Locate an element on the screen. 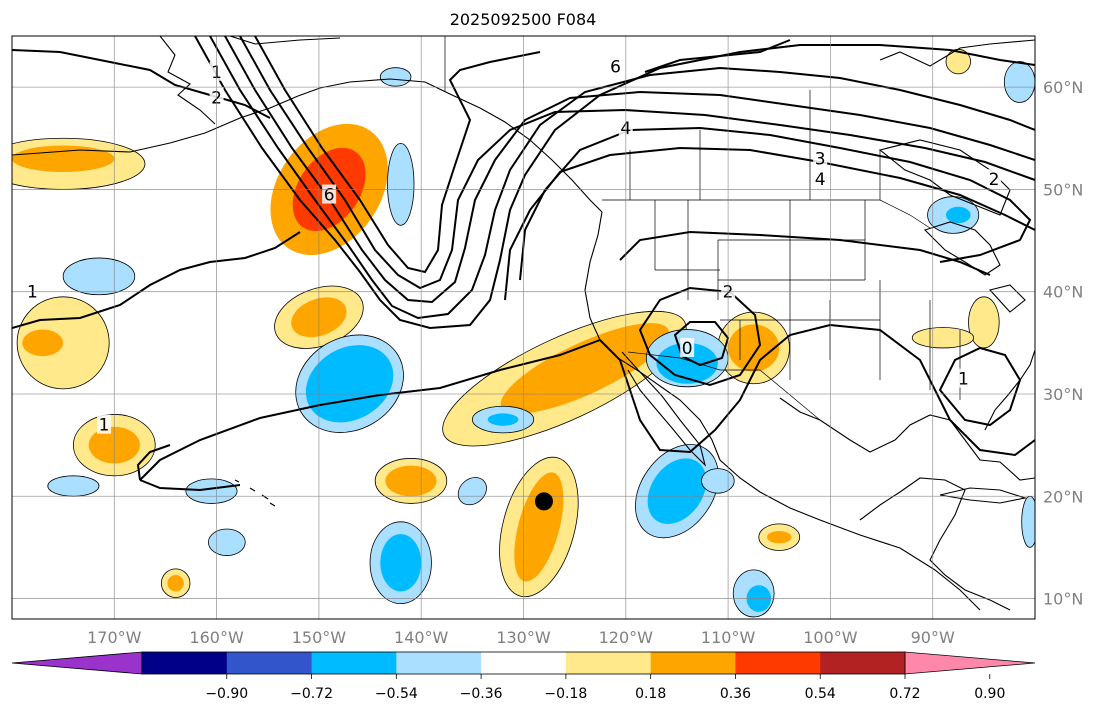  contour-label-8: 6 is located at coordinates (329, 196).